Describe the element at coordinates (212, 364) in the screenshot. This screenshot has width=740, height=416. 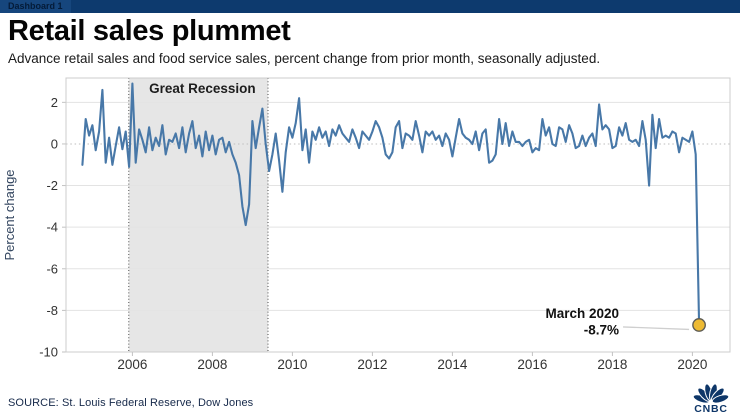
I see `x-tick-label: 2008` at that location.